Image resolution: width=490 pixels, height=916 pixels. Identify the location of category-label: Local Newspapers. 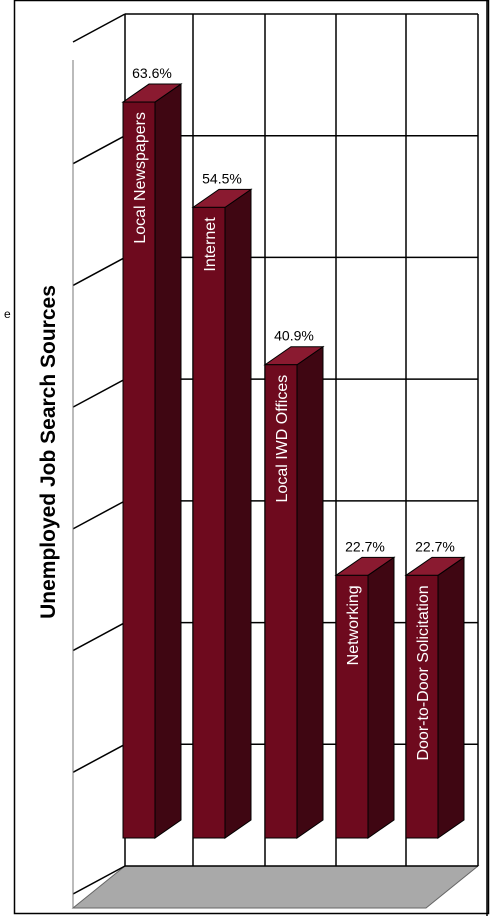
(140, 178).